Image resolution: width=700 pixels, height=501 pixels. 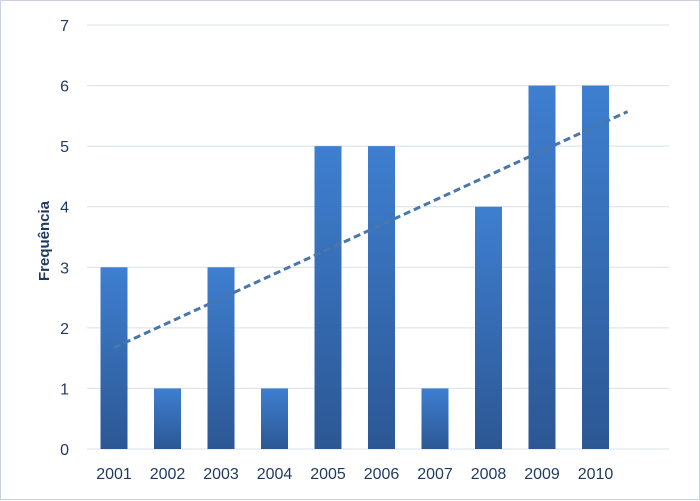 What do you see at coordinates (595, 267) in the screenshot?
I see `bar-2010` at bounding box center [595, 267].